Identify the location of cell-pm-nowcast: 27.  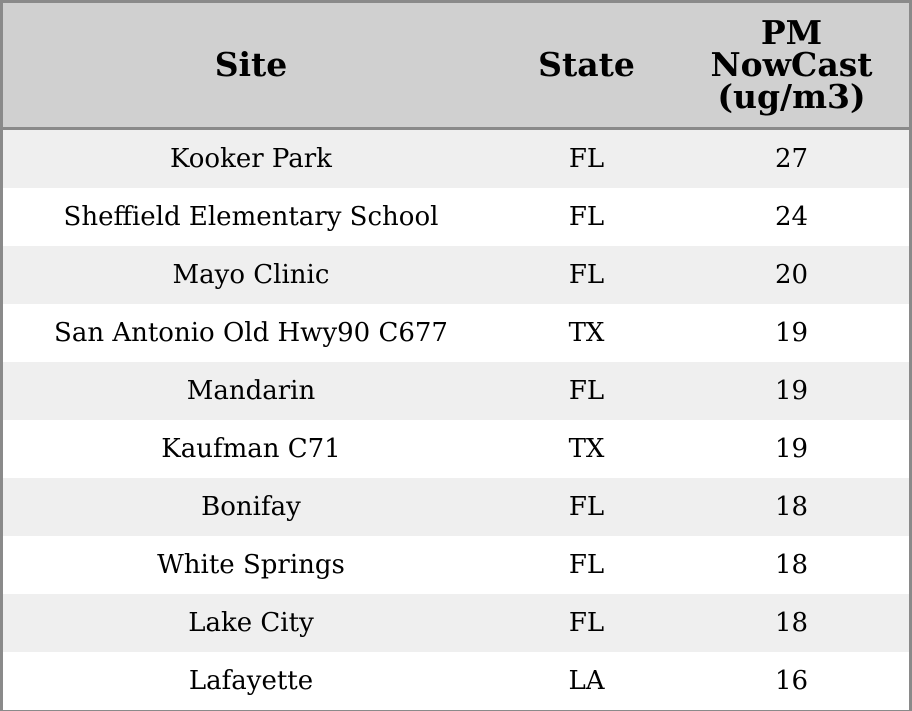
(791, 158).